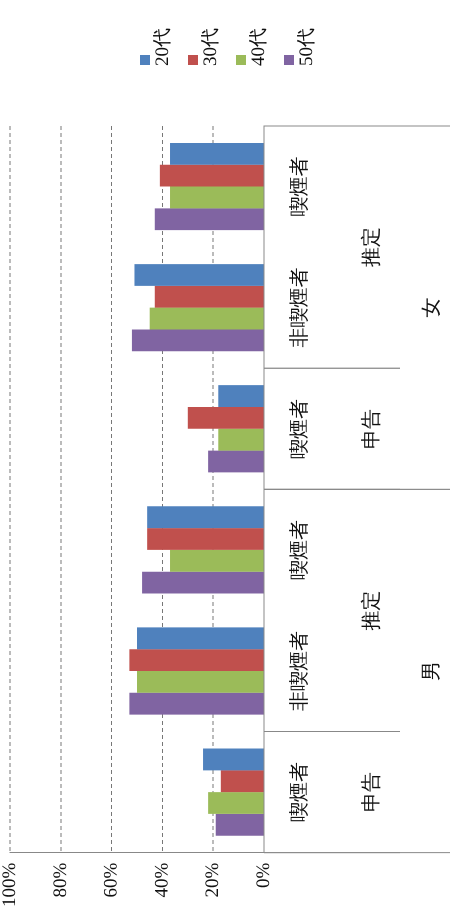  I want to click on x-tick-label: 60%, so click(111, 880).